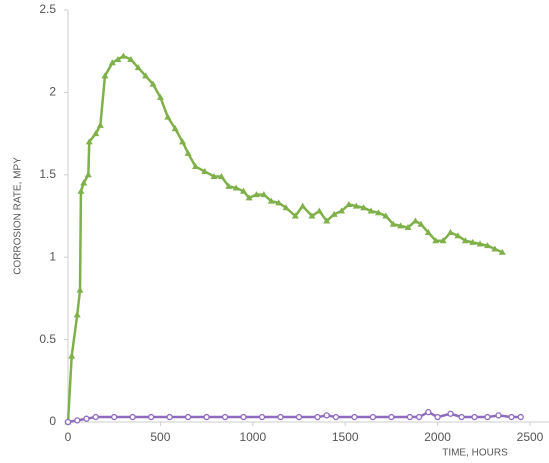 This screenshot has height=463, width=549. I want to click on y-tick-label: 1.5, so click(47, 174).